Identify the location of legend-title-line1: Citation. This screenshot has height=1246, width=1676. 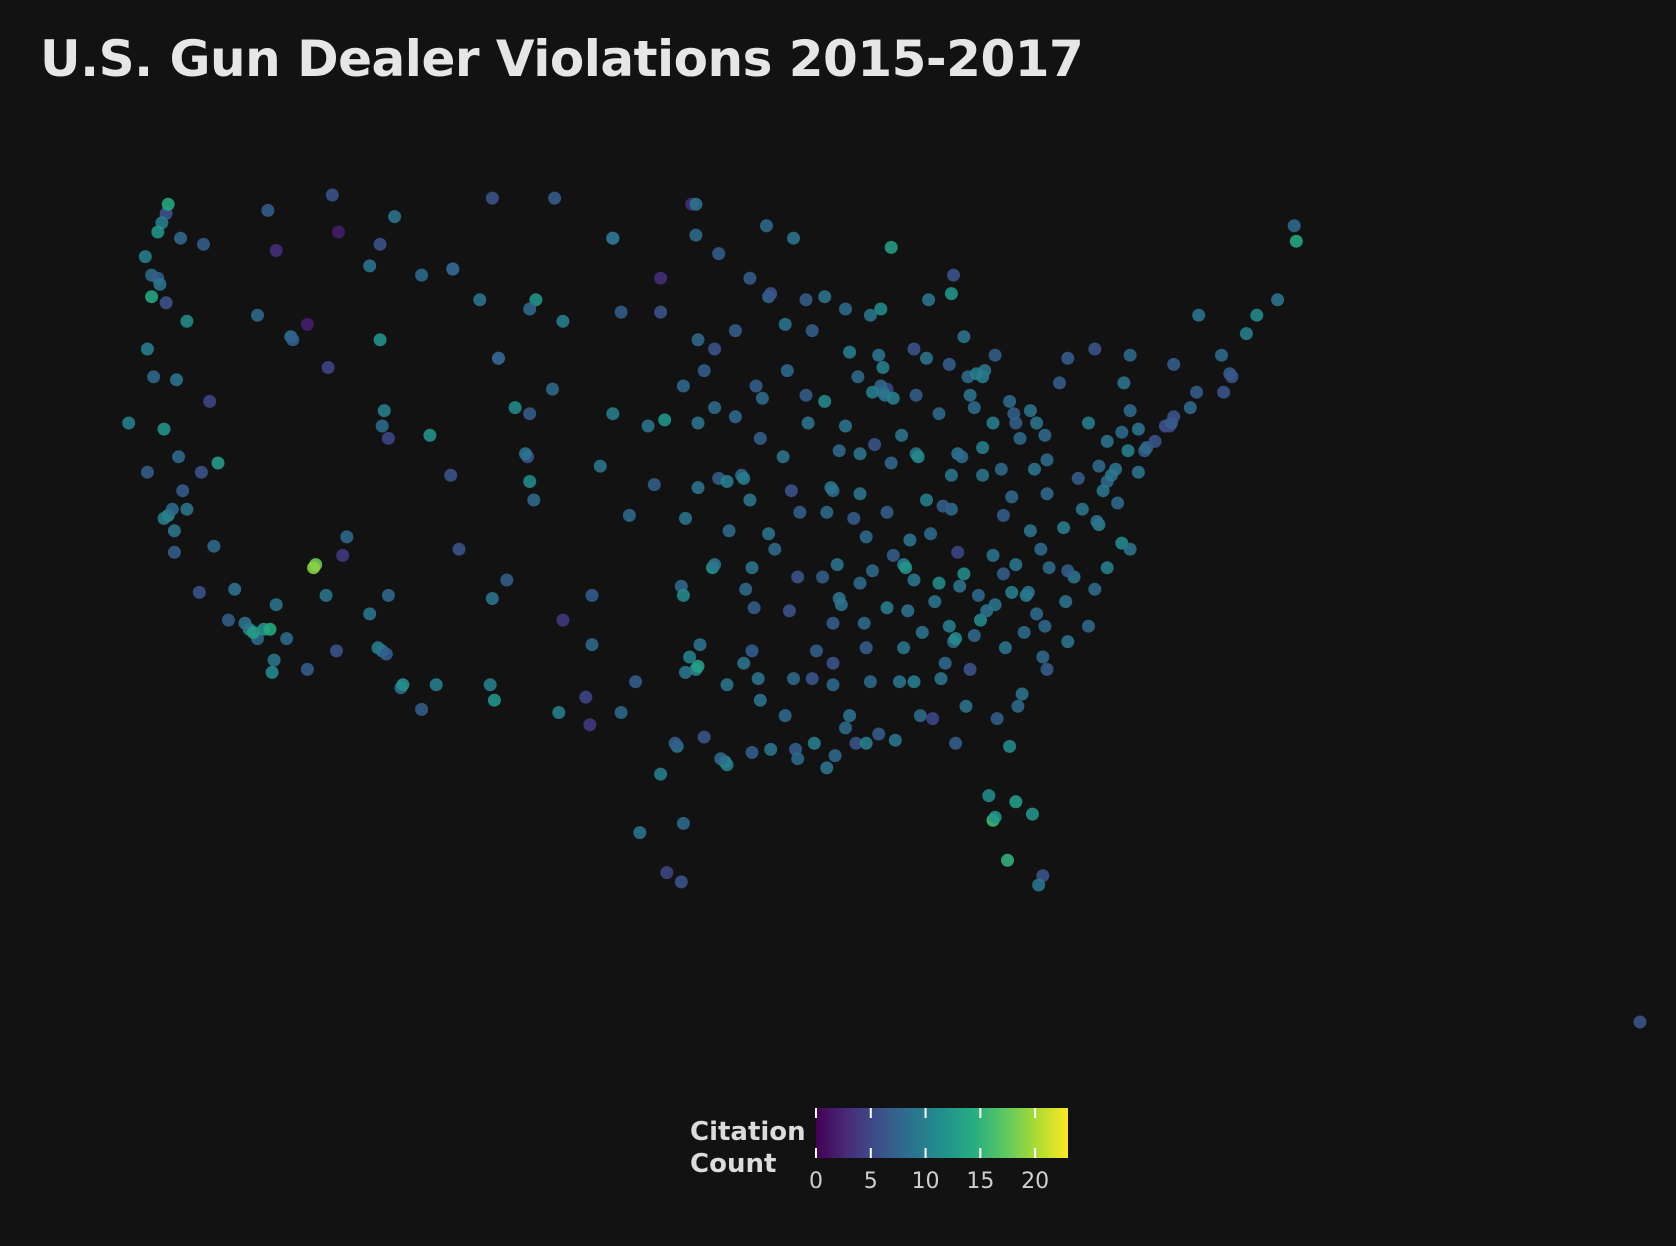
(748, 1132).